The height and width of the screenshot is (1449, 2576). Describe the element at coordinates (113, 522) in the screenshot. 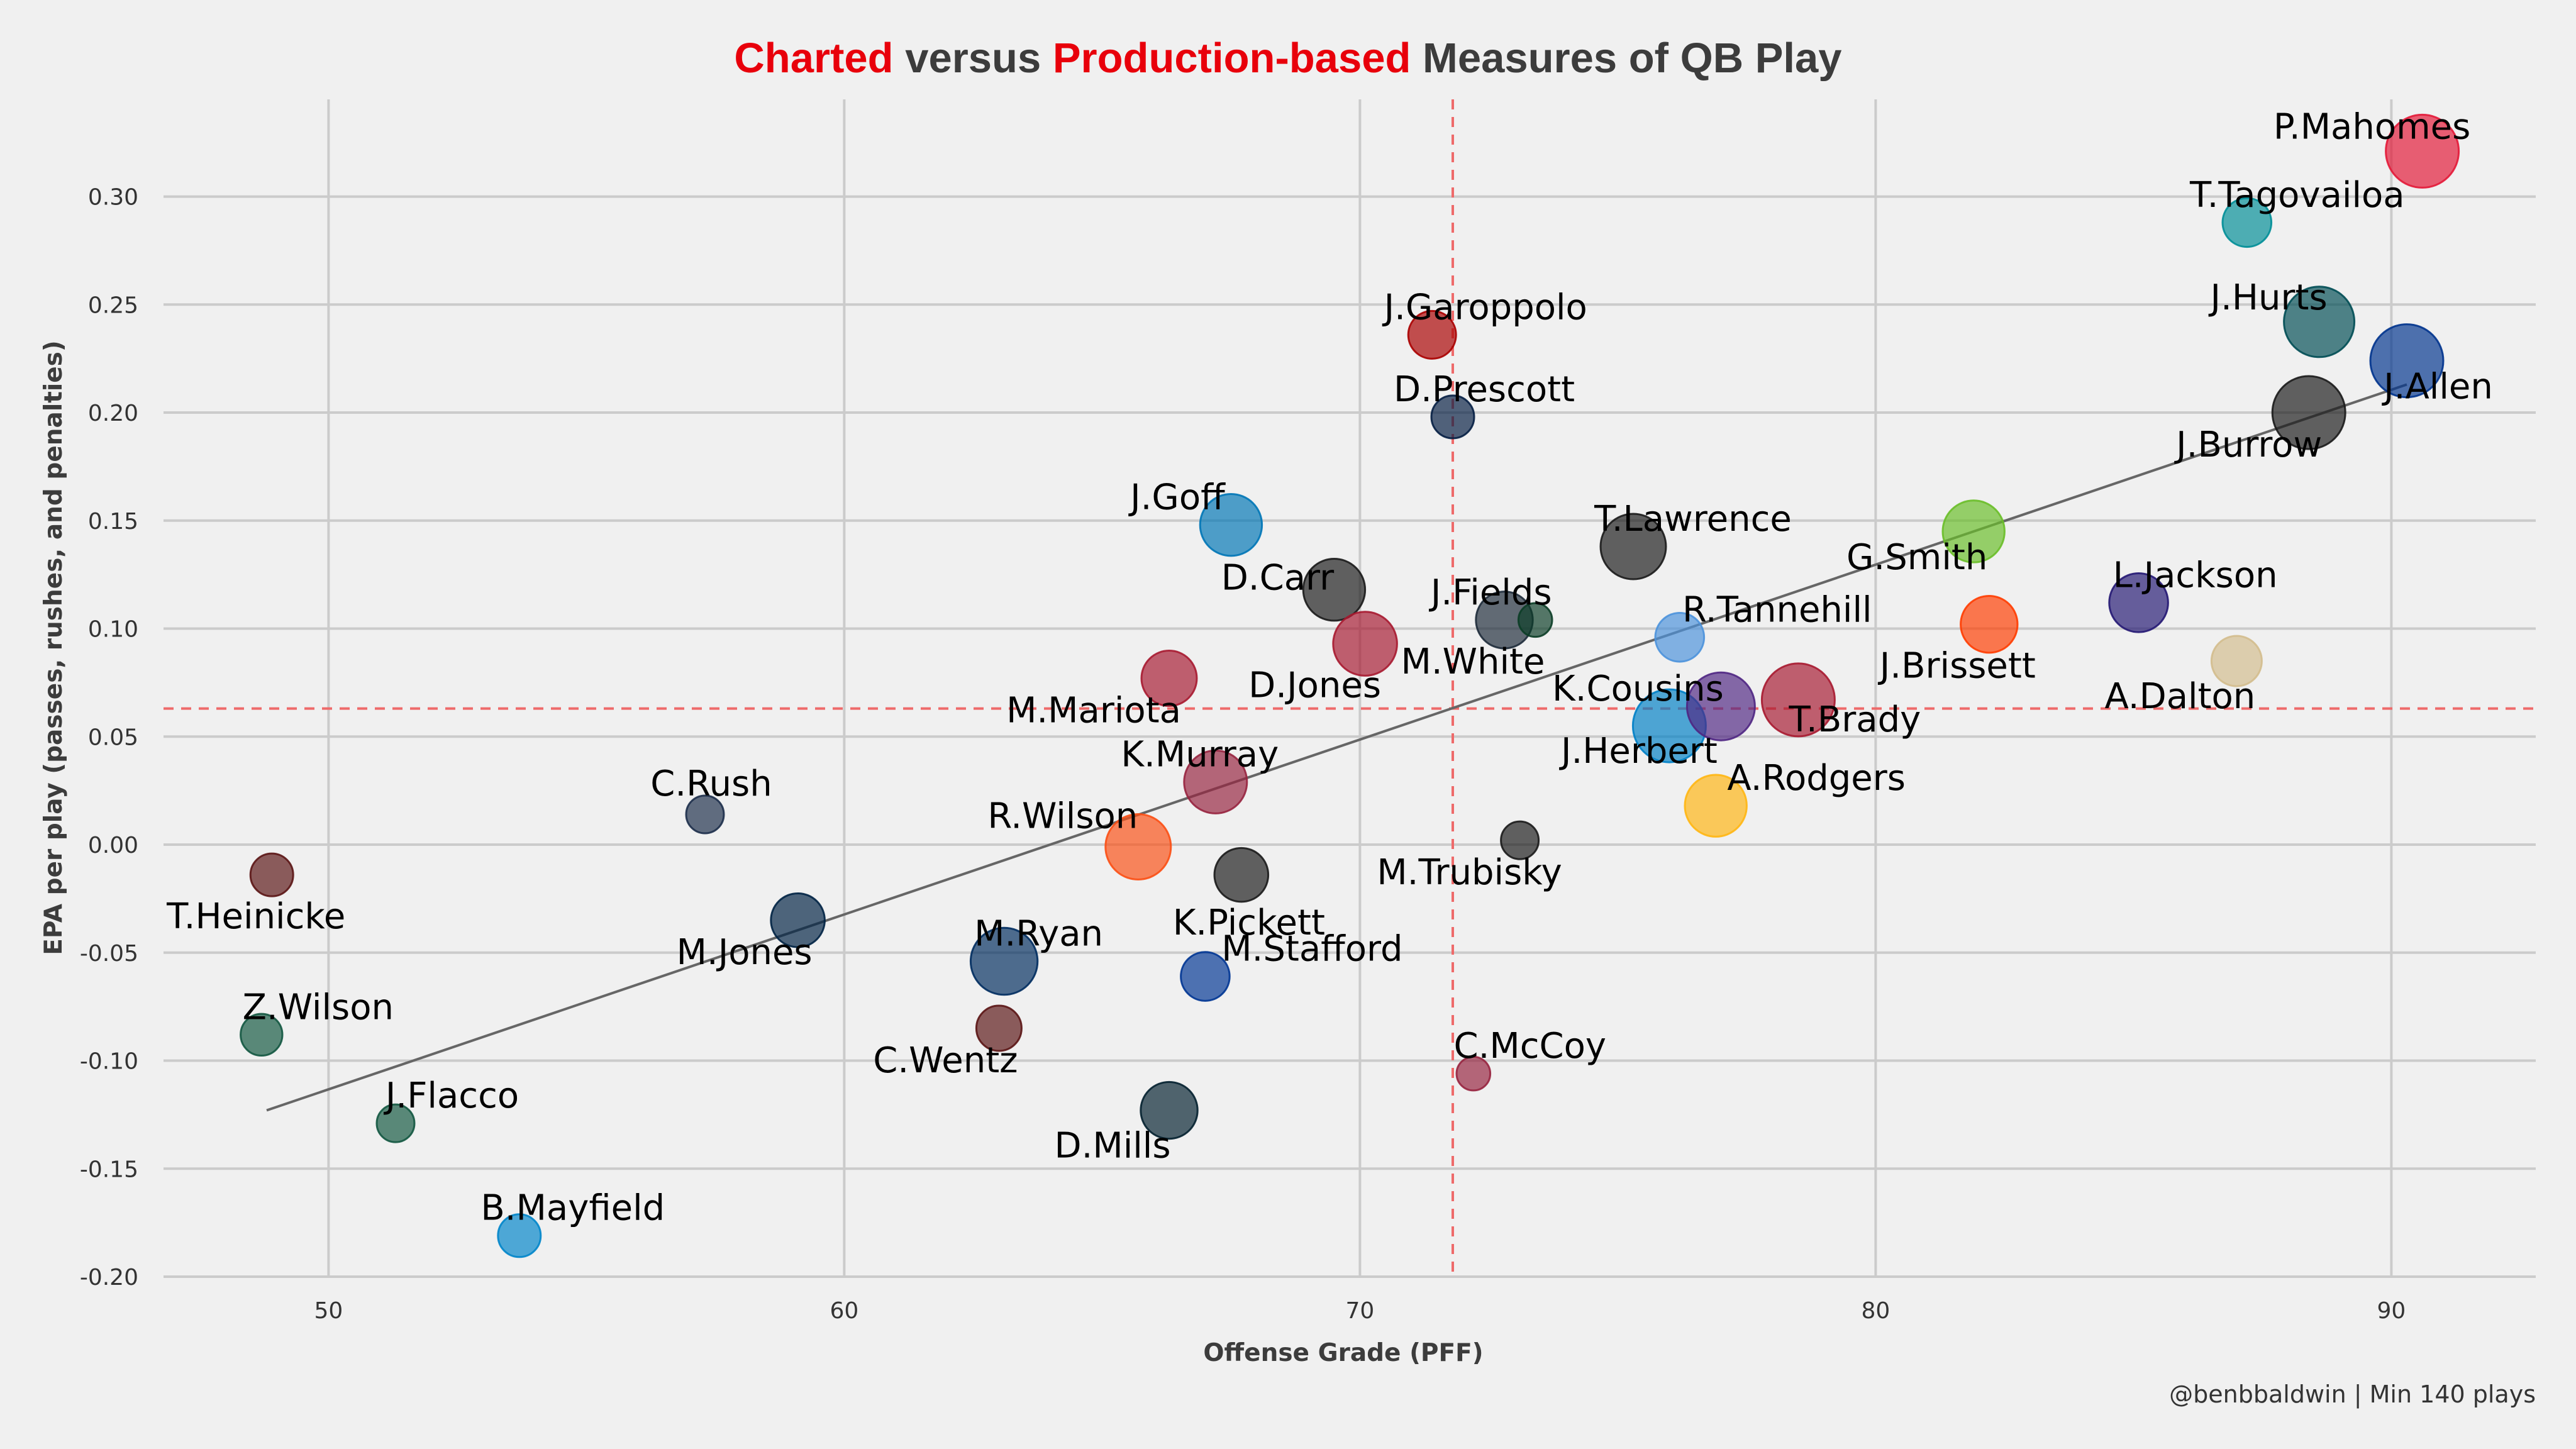

I see `y-tick-label: 0.15` at that location.